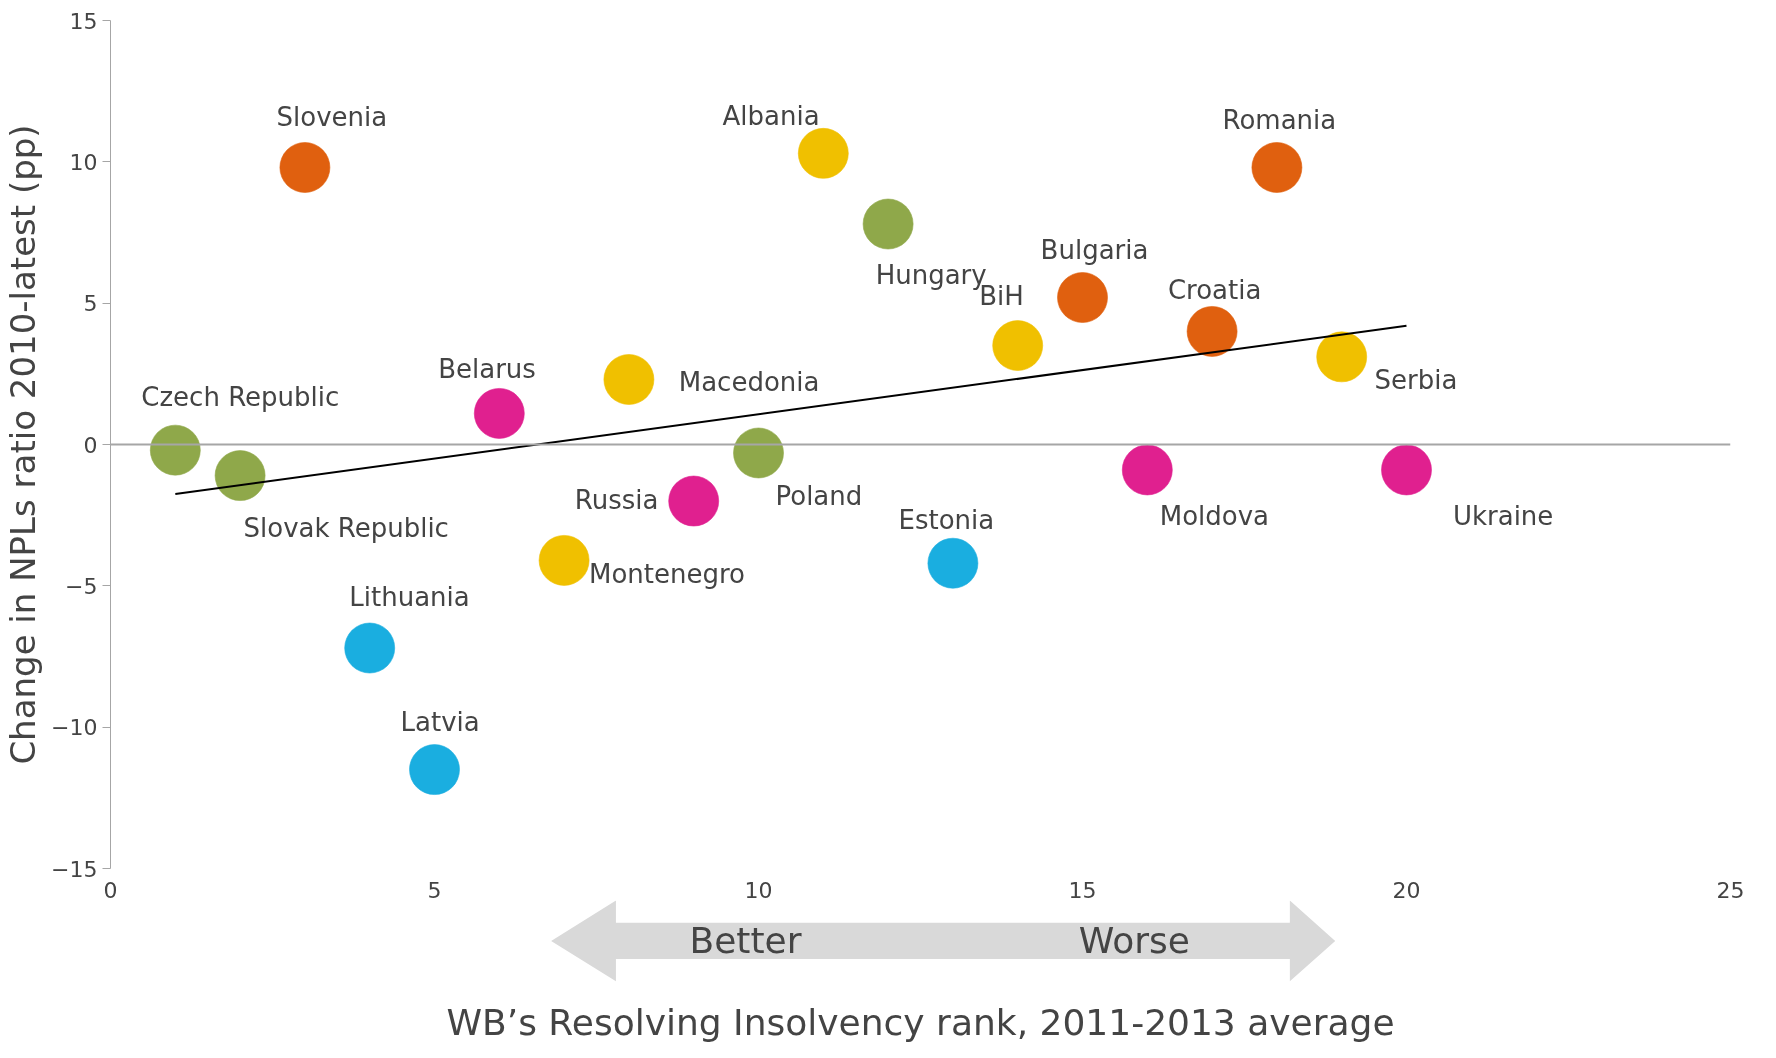 This screenshot has width=1776, height=1058. I want to click on annotation: Latvia, so click(440, 722).